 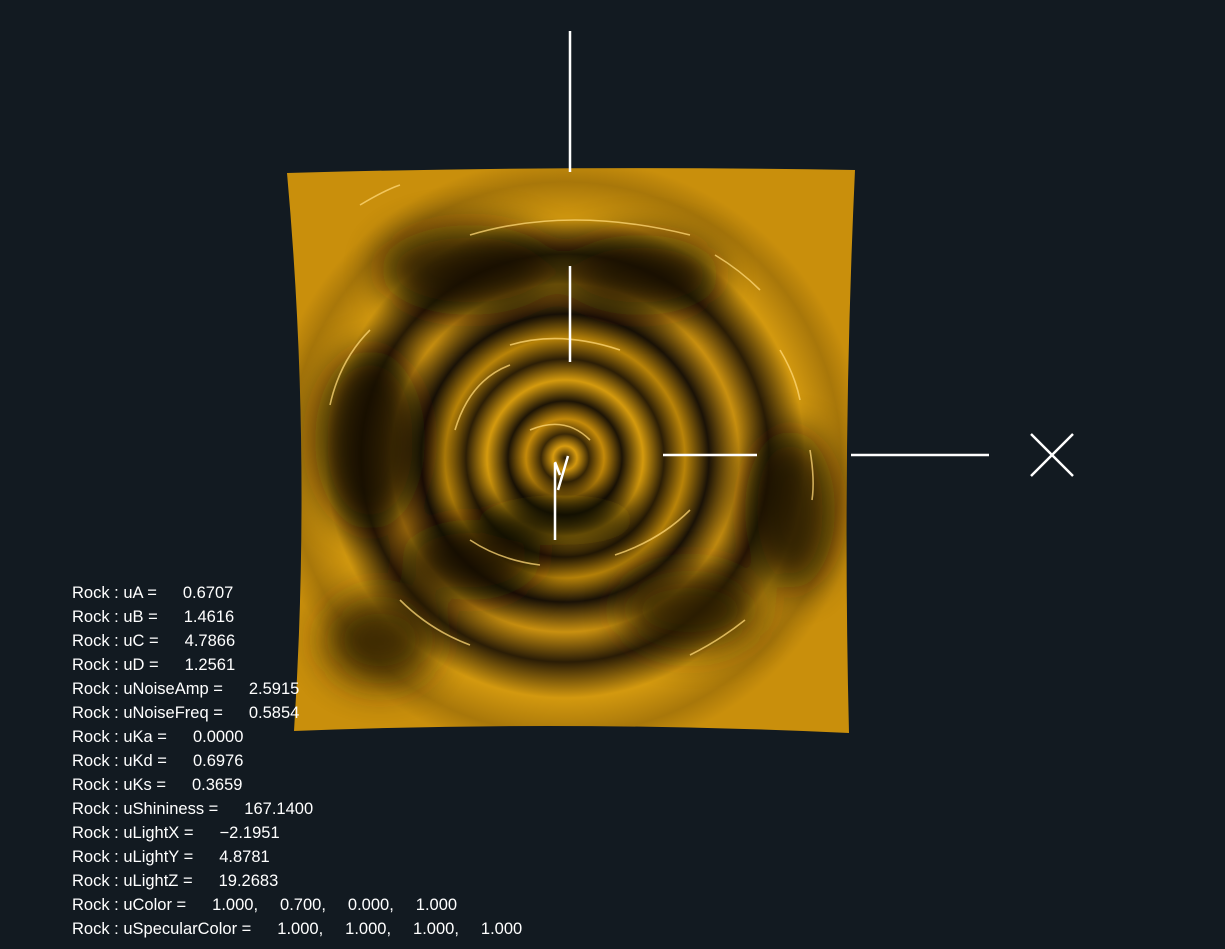 I want to click on uniform-value: 0.6976, so click(x=218, y=761).